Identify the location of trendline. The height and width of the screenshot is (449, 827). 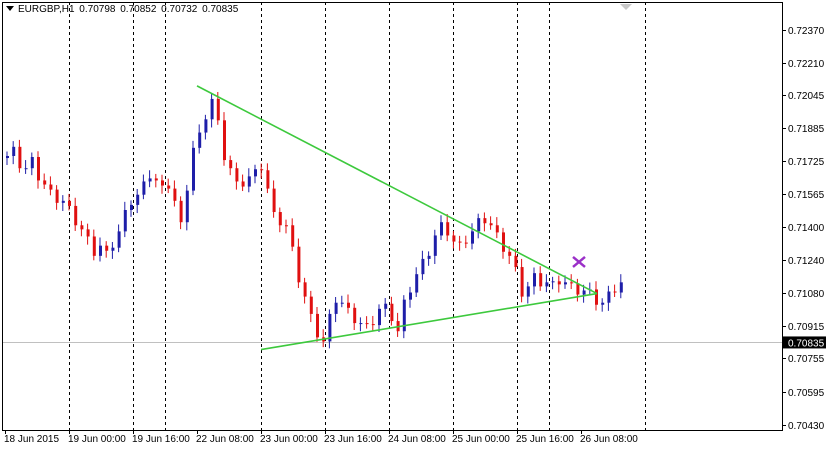
(429, 321).